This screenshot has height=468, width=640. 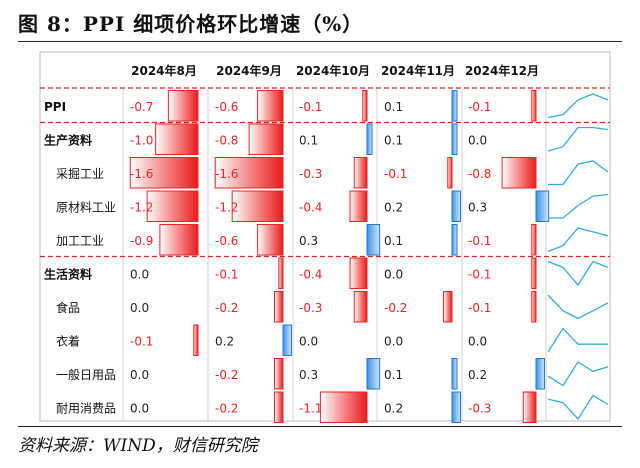 I want to click on row-label: 食品, so click(x=68, y=307).